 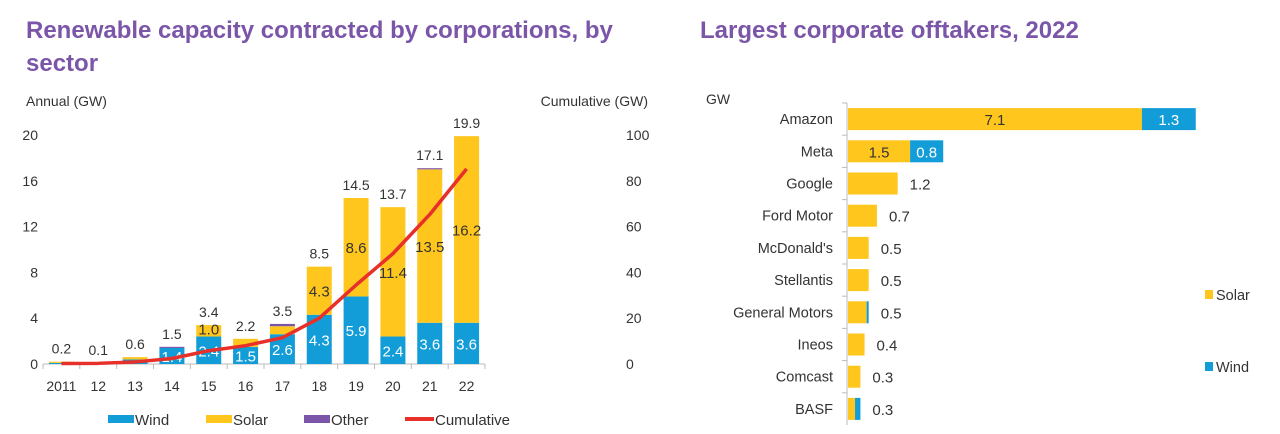 I want to click on x-tick-label: 20, so click(x=393, y=386).